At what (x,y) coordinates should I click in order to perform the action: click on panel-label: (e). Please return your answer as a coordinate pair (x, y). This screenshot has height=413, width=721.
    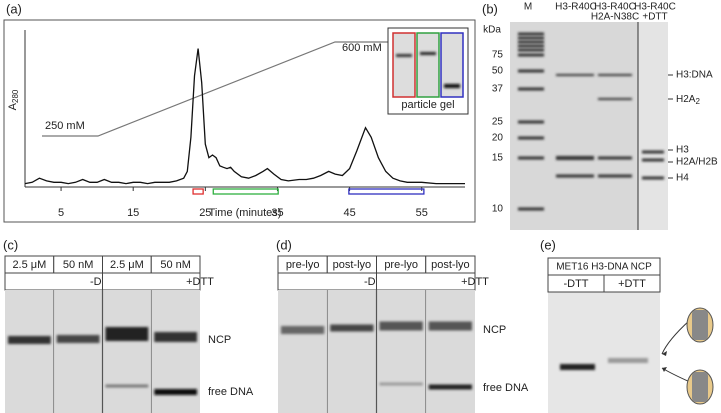
    Looking at the image, I should click on (548, 244).